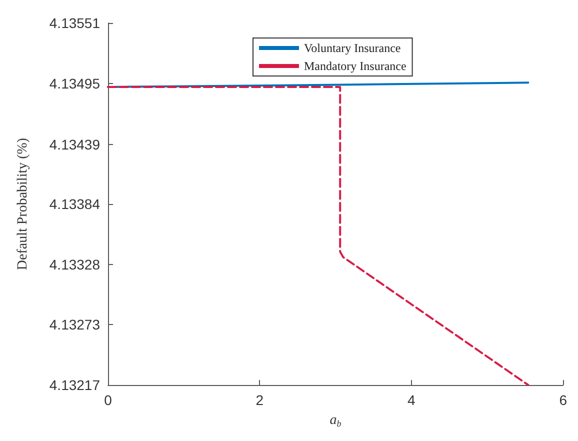 The width and height of the screenshot is (578, 441). What do you see at coordinates (74, 84) in the screenshot?
I see `y-tick-label: 4.13495` at bounding box center [74, 84].